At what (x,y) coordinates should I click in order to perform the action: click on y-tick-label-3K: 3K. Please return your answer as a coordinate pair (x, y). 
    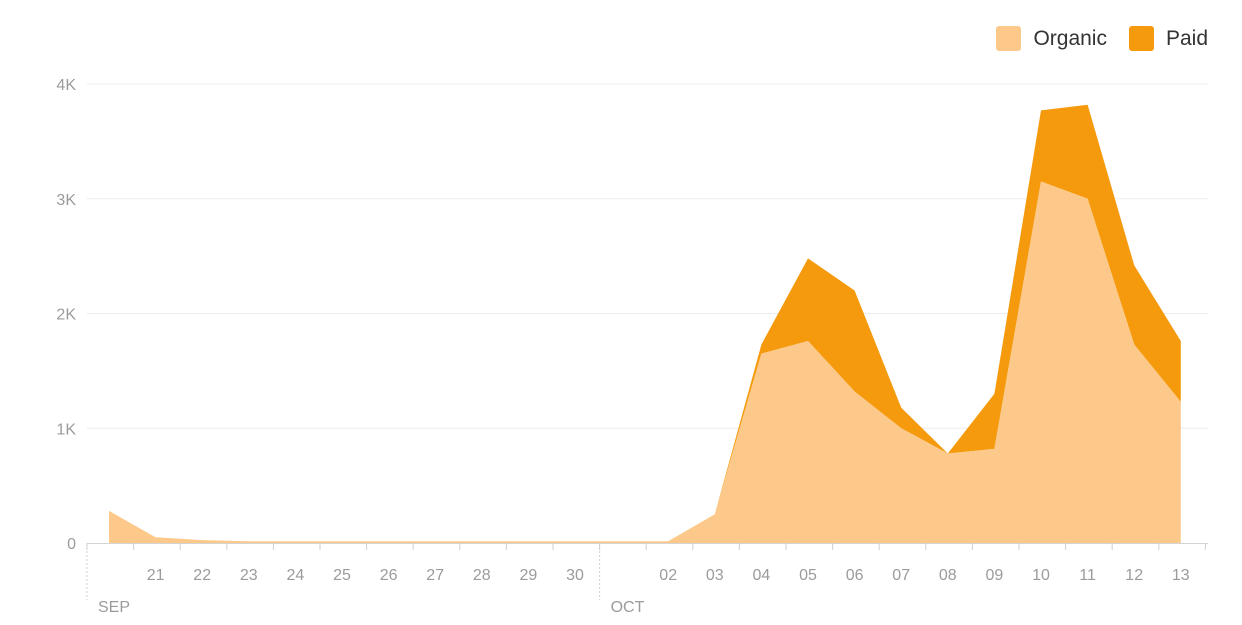
    Looking at the image, I should click on (66, 200).